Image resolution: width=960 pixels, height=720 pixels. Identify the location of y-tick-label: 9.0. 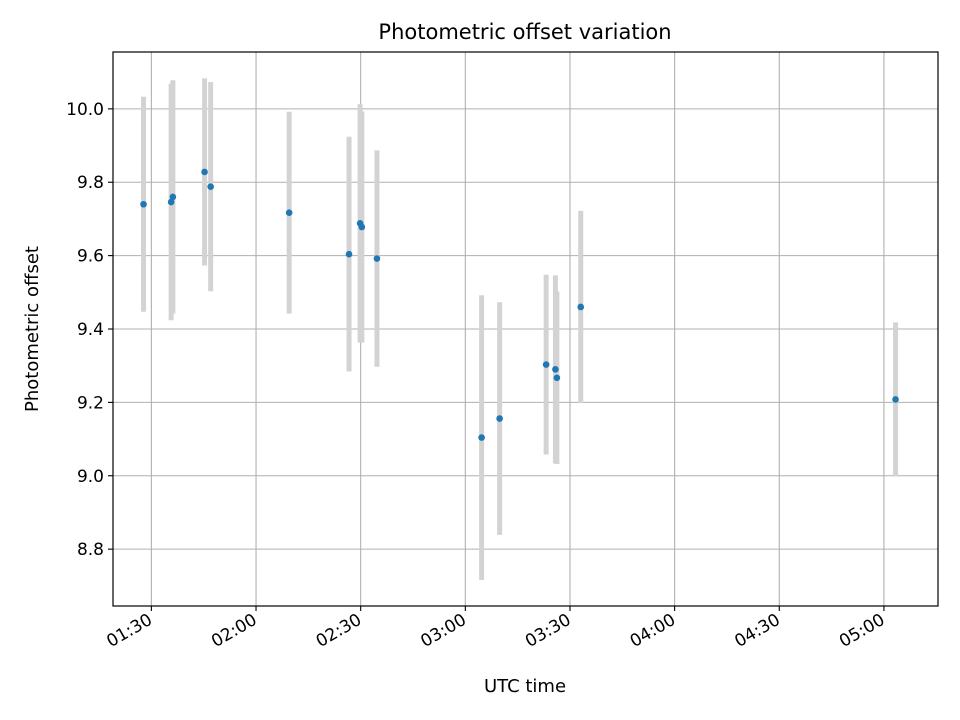
(90, 477).